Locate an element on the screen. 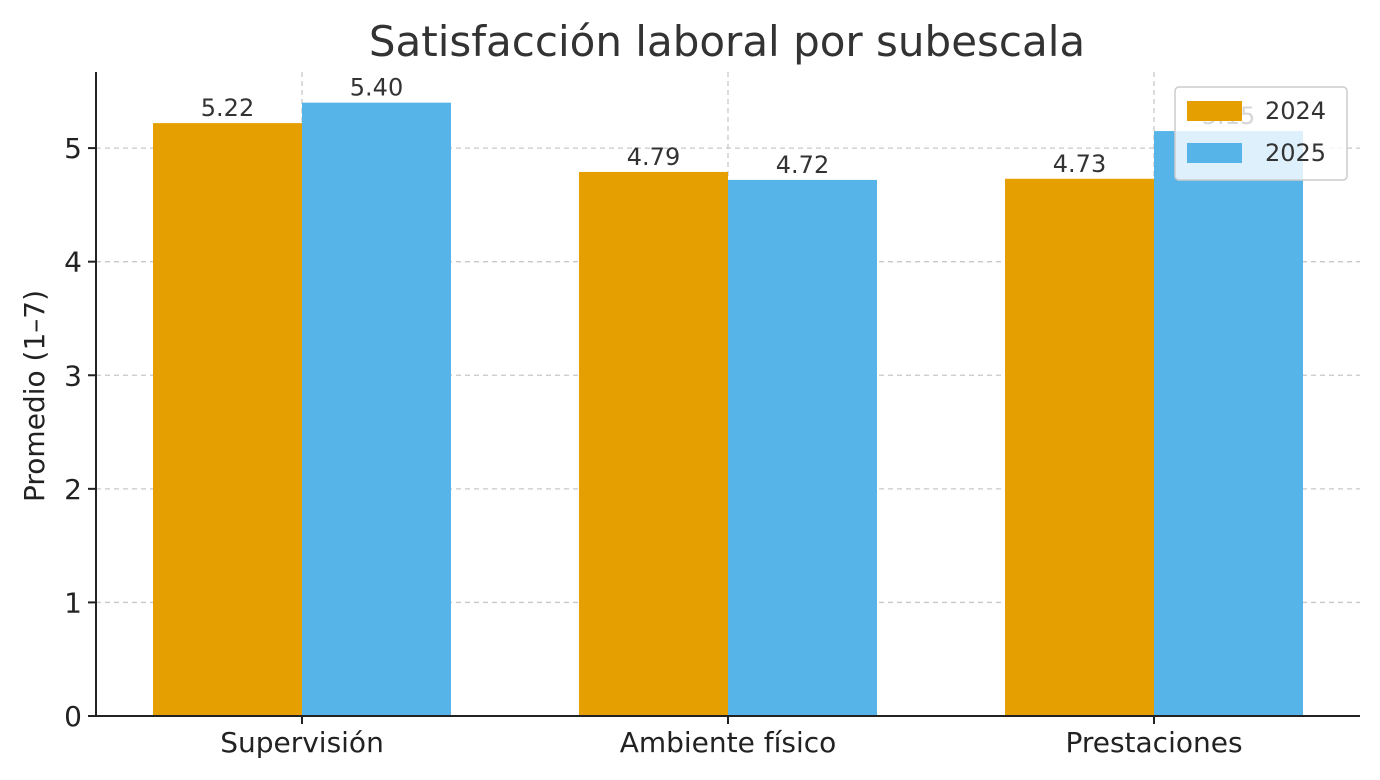 The width and height of the screenshot is (1380, 780). x-tick-label: Supervisión is located at coordinates (302, 742).